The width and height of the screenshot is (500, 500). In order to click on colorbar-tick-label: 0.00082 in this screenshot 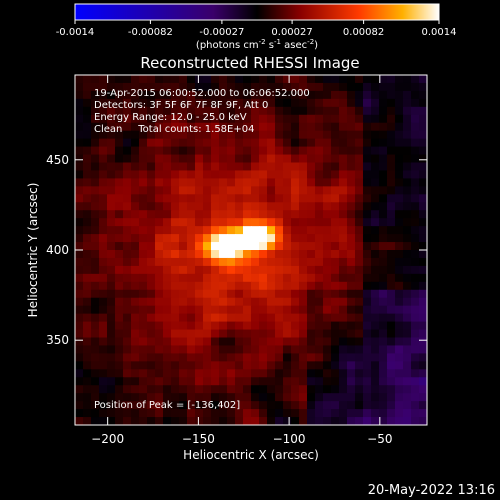, I will do `click(363, 32)`.